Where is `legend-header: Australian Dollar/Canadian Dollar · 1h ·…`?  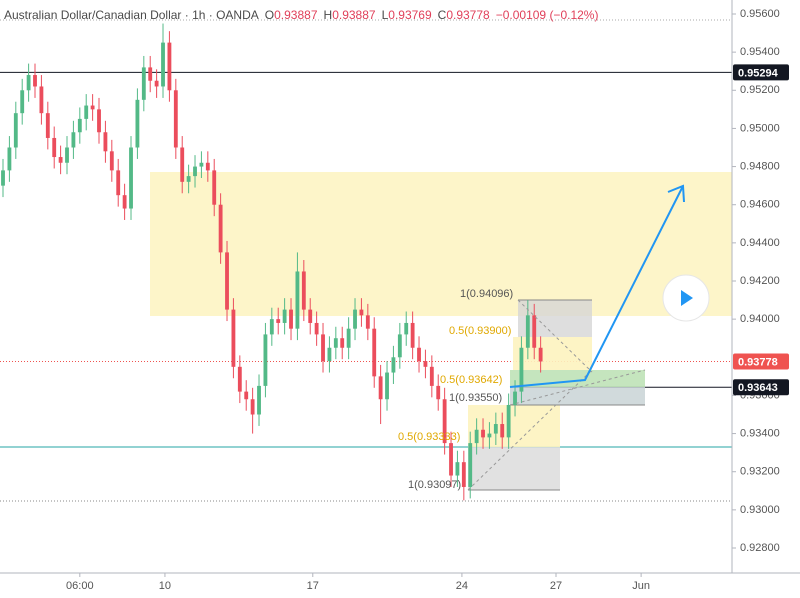
legend-header: Australian Dollar/Canadian Dollar · 1h ·… is located at coordinates (301, 15).